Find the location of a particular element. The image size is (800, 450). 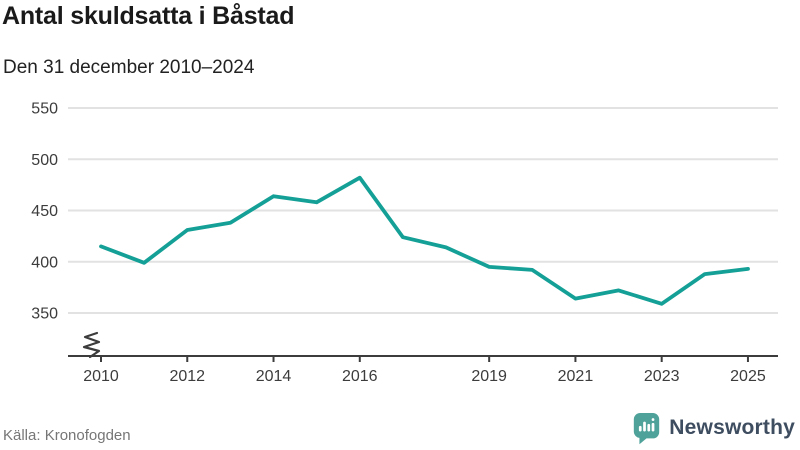

bar-short is located at coordinates (640, 428).